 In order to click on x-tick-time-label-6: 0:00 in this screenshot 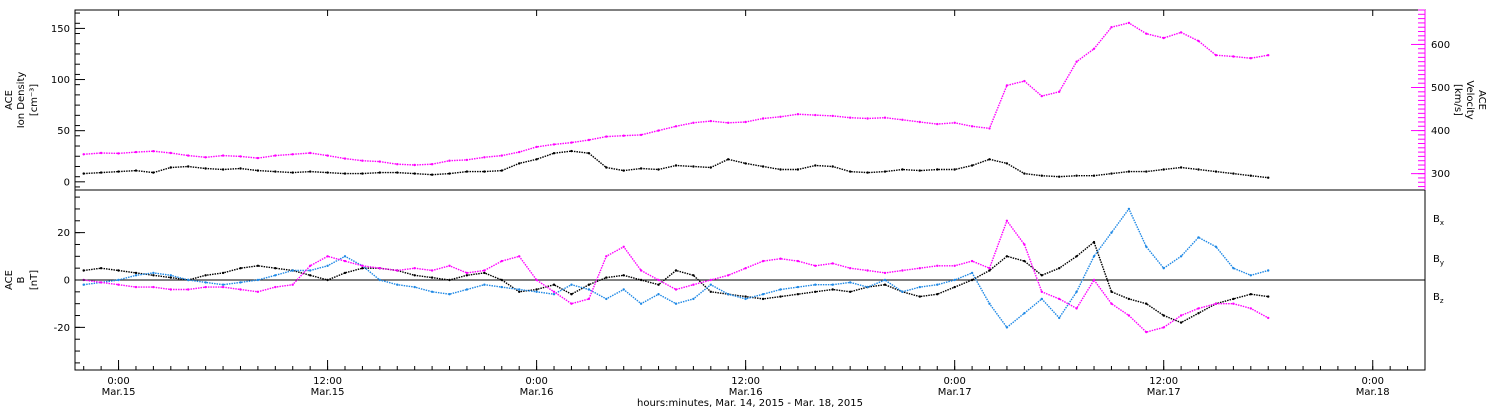, I will do `click(1373, 381)`.